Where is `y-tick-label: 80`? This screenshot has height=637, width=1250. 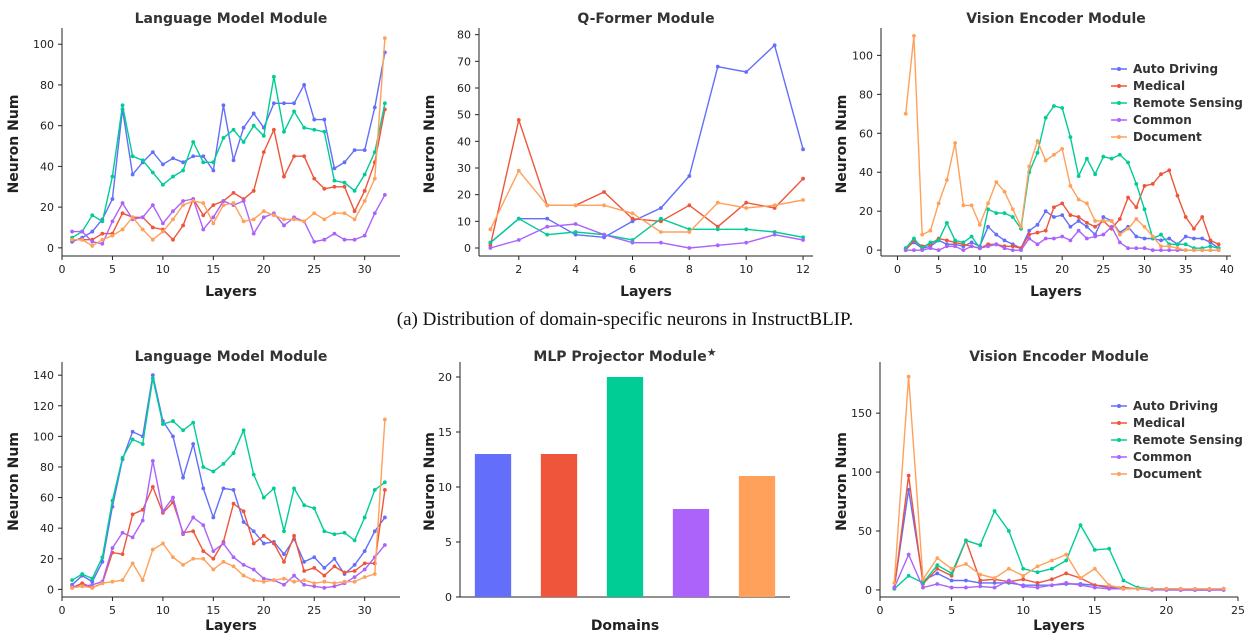 y-tick-label: 80 is located at coordinates (47, 467).